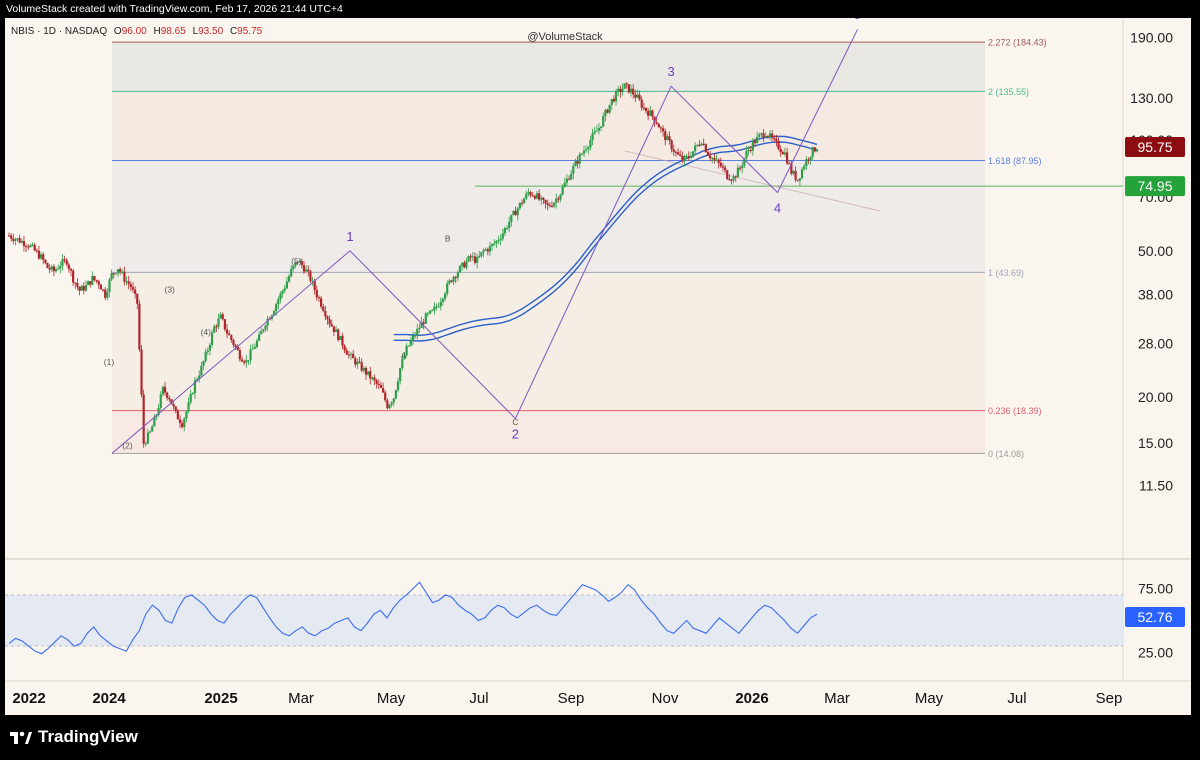 This screenshot has width=1200, height=760. I want to click on rsi-line, so click(413, 618).